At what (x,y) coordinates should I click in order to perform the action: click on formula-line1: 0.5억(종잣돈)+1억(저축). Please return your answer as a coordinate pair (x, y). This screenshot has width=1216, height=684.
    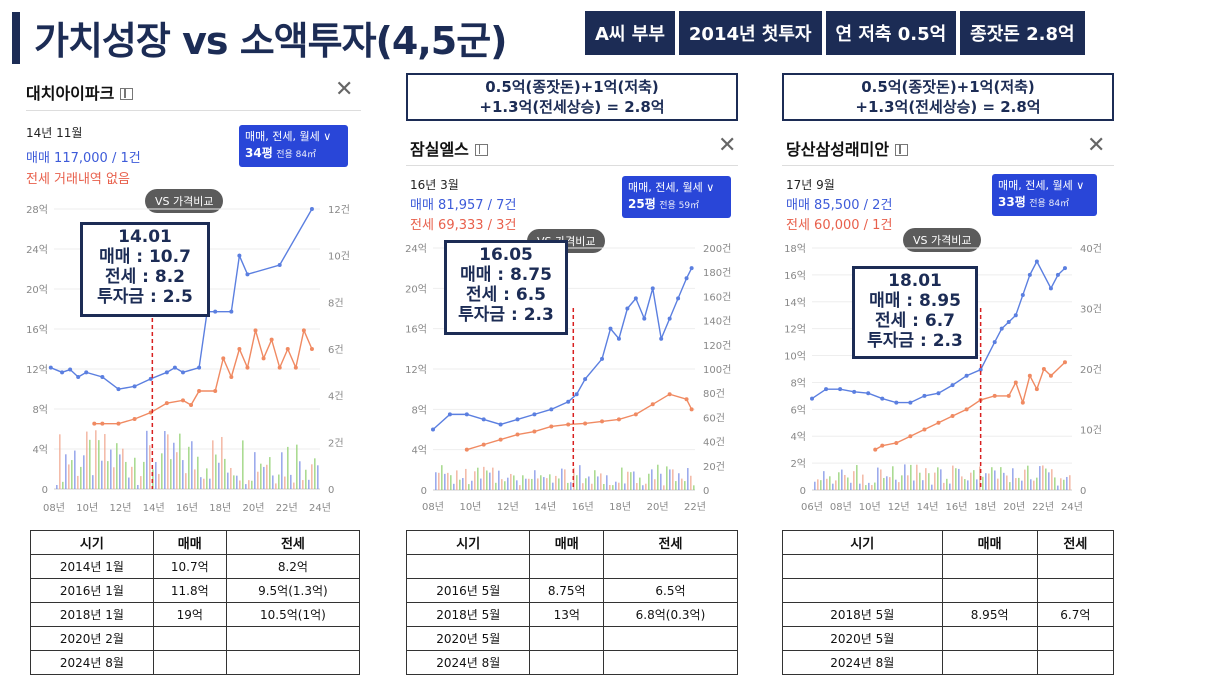
    Looking at the image, I should click on (948, 87).